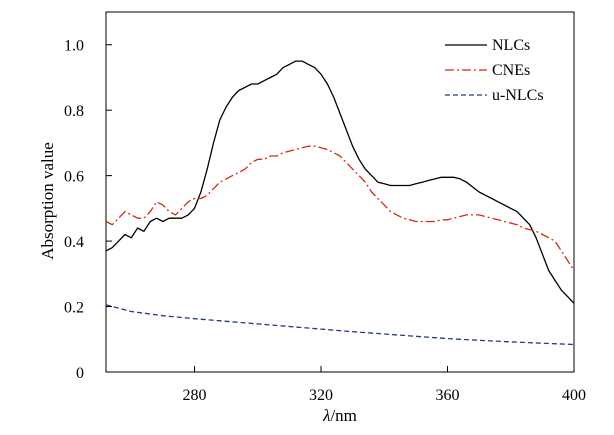 The image size is (614, 435). I want to click on y-tick-label: 0.8, so click(74, 111).